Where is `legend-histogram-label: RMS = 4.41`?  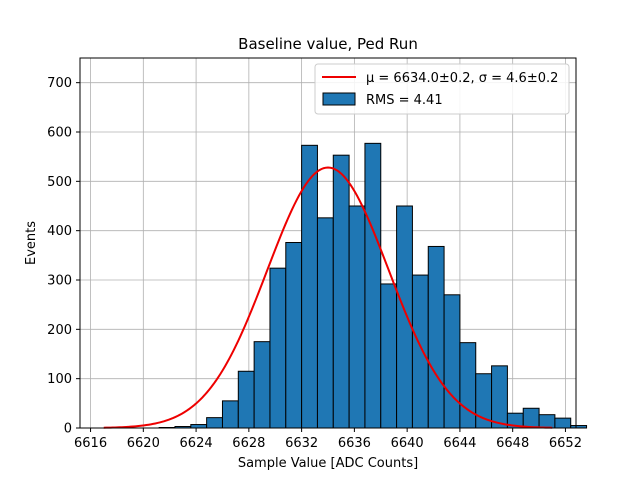
legend-histogram-label: RMS = 4.41 is located at coordinates (404, 100).